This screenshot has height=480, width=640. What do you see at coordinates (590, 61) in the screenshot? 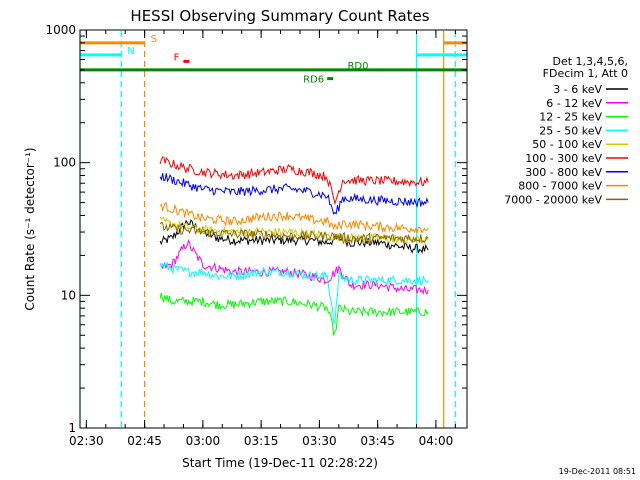
I see `legend-header: Det 1,3,4,5,6,` at bounding box center [590, 61].